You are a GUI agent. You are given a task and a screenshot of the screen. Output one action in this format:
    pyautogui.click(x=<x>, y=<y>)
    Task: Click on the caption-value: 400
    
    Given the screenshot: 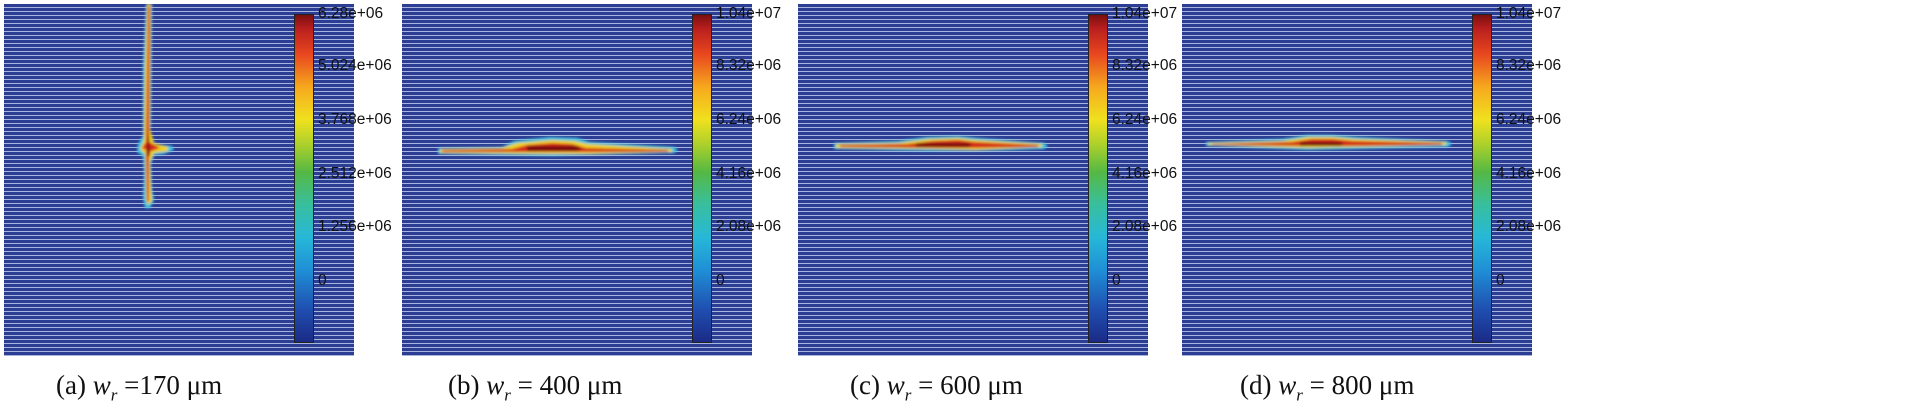 What is the action you would take?
    pyautogui.click(x=560, y=385)
    